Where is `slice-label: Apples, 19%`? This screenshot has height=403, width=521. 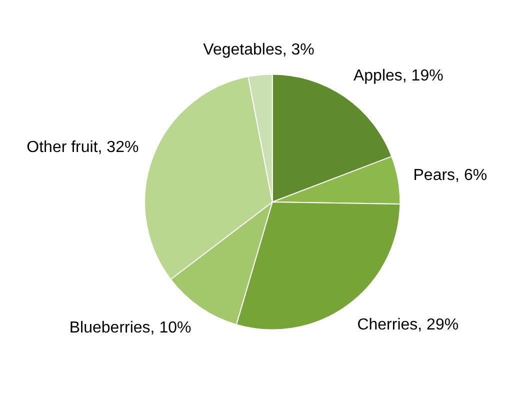
slice-label: Apples, 19% is located at coordinates (398, 76).